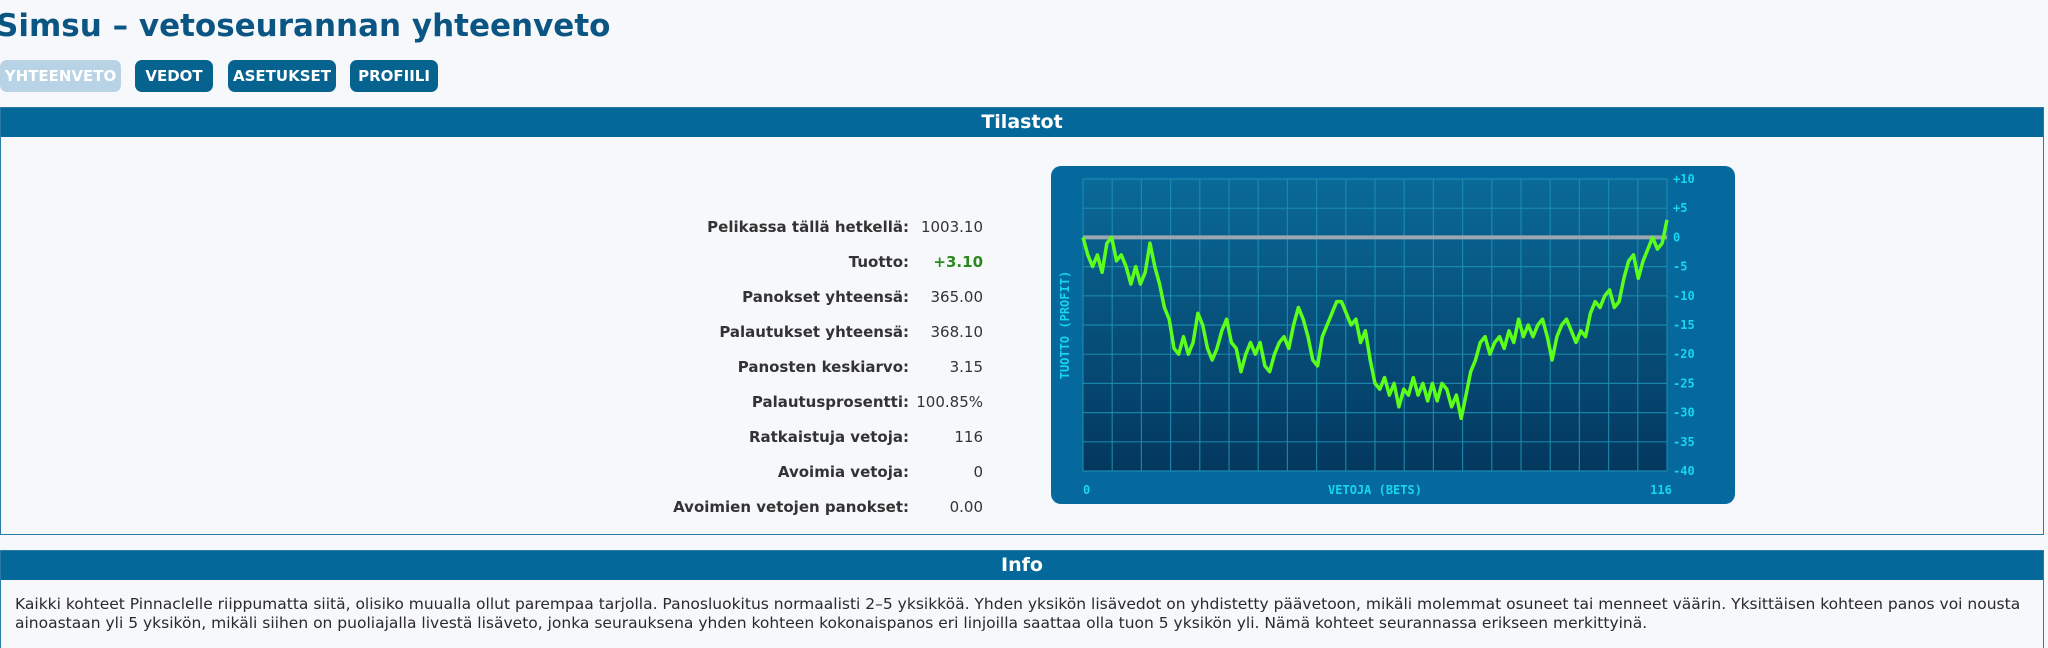  What do you see at coordinates (1661, 490) in the screenshot?
I see `x-tick-label: 116` at bounding box center [1661, 490].